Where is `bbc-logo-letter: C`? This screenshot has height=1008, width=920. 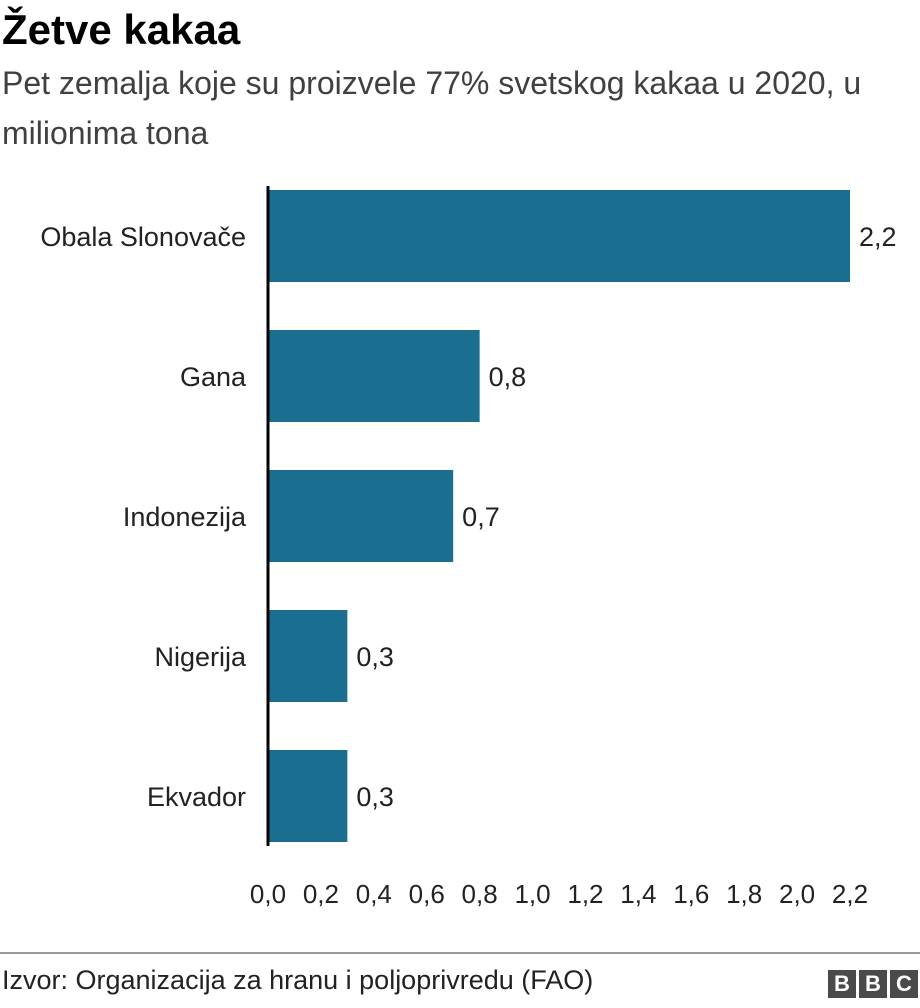
bbc-logo-letter: C is located at coordinates (904, 984).